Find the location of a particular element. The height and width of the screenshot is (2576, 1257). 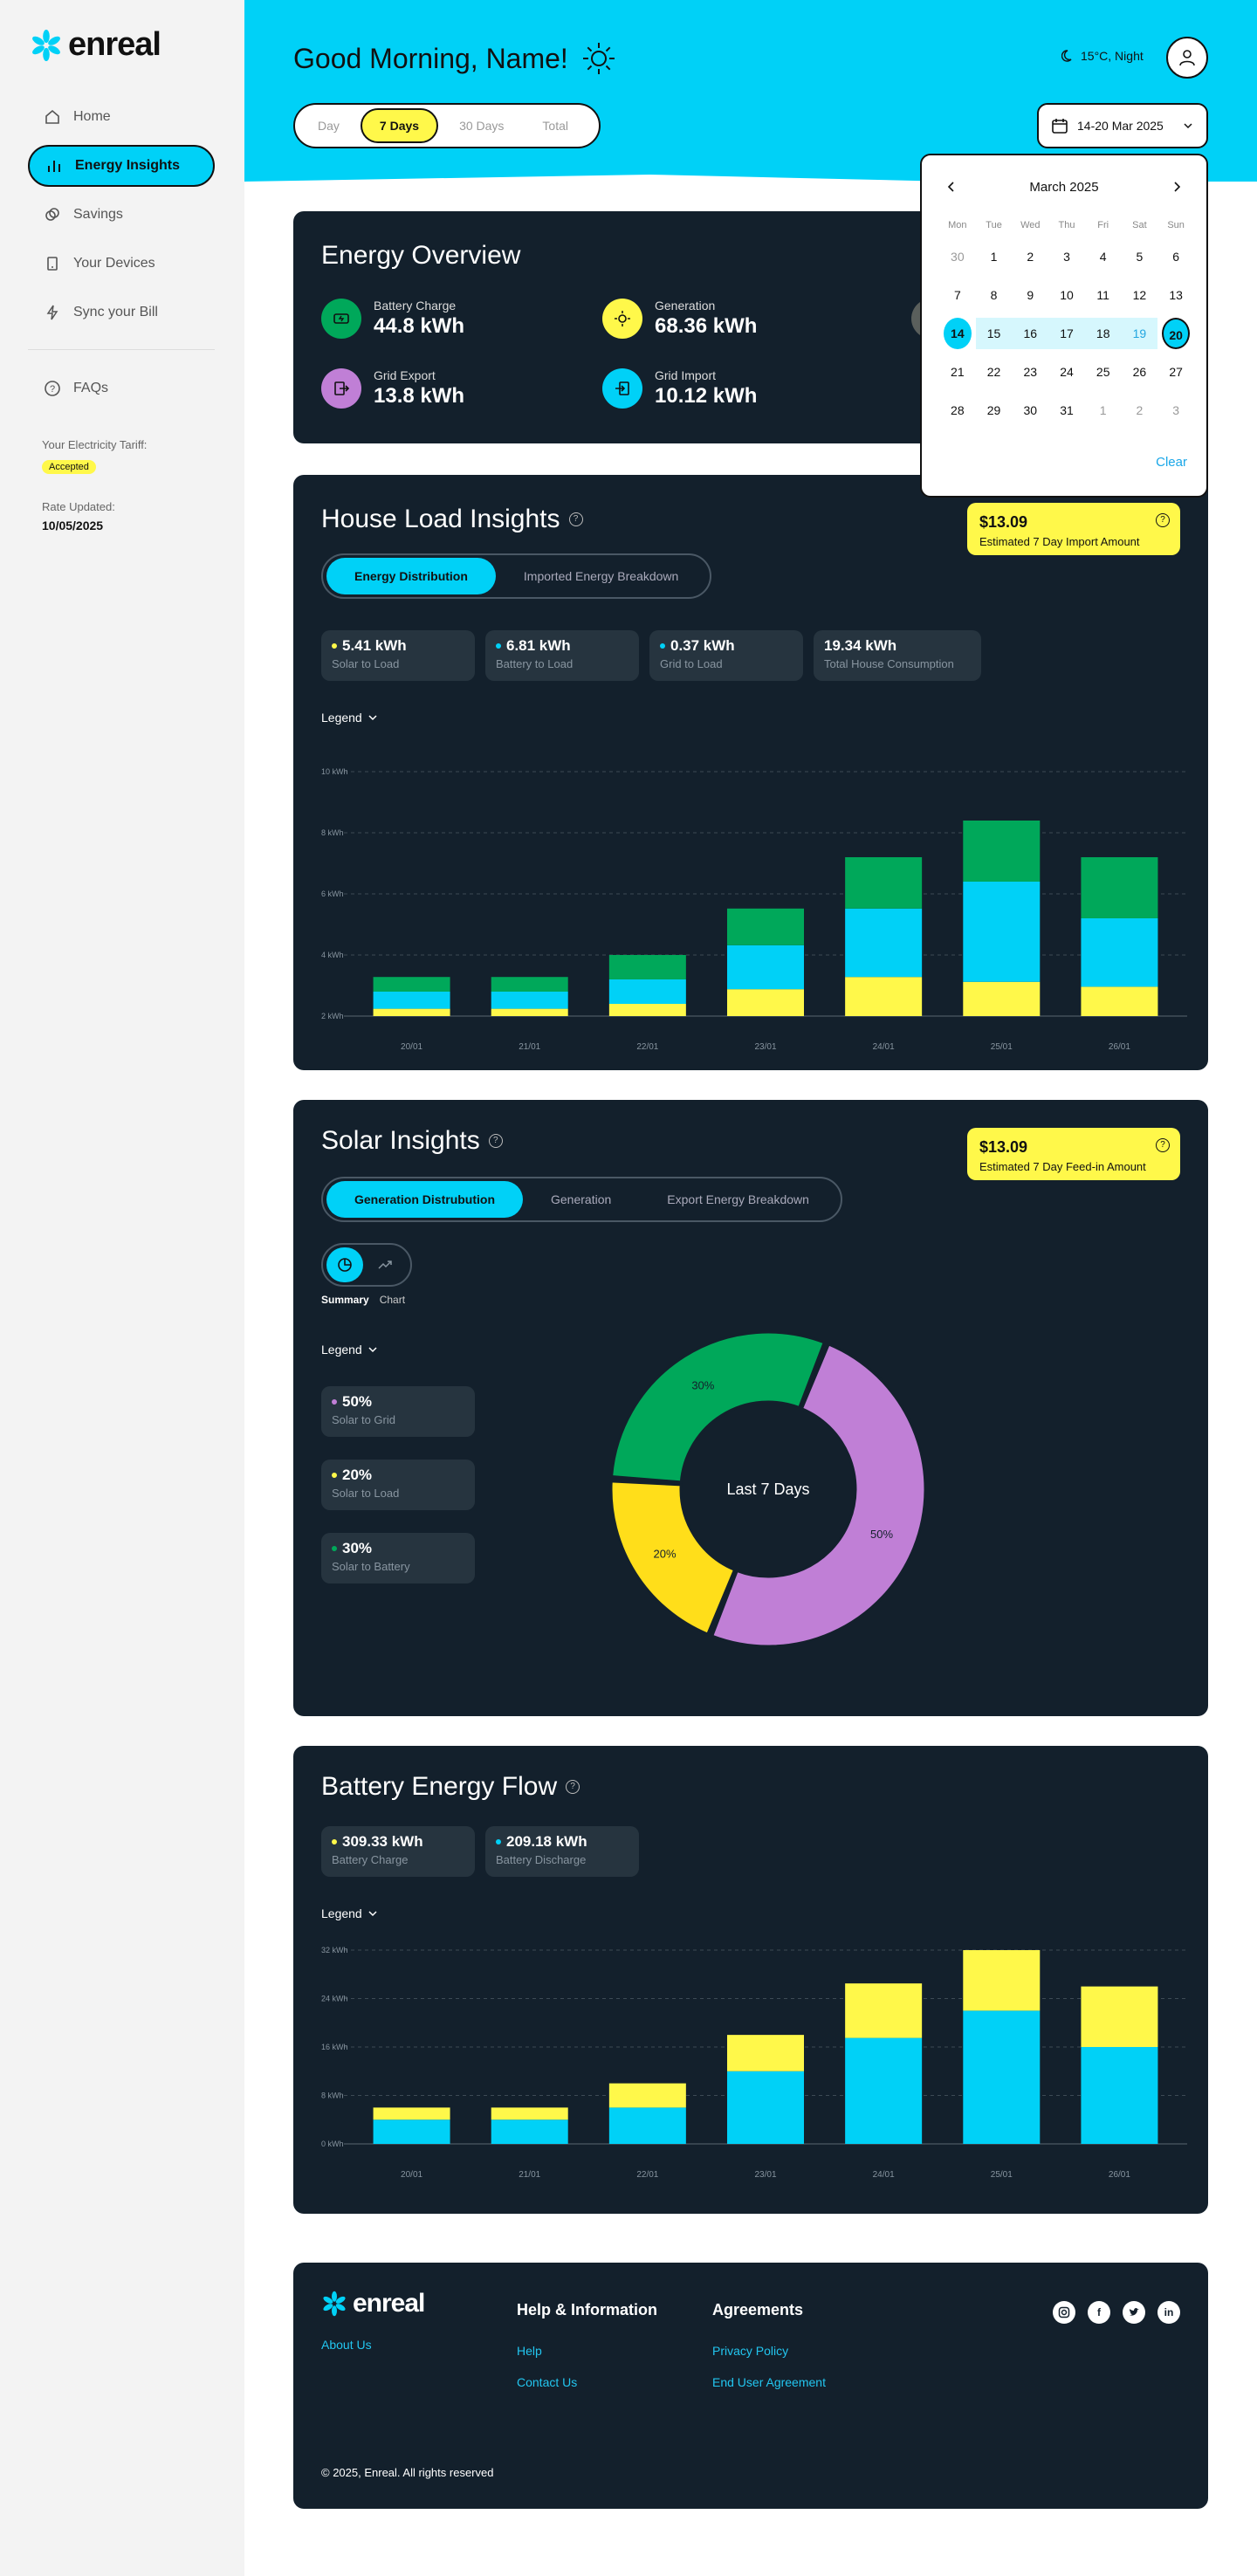

calendar-day: 4 is located at coordinates (1103, 257).